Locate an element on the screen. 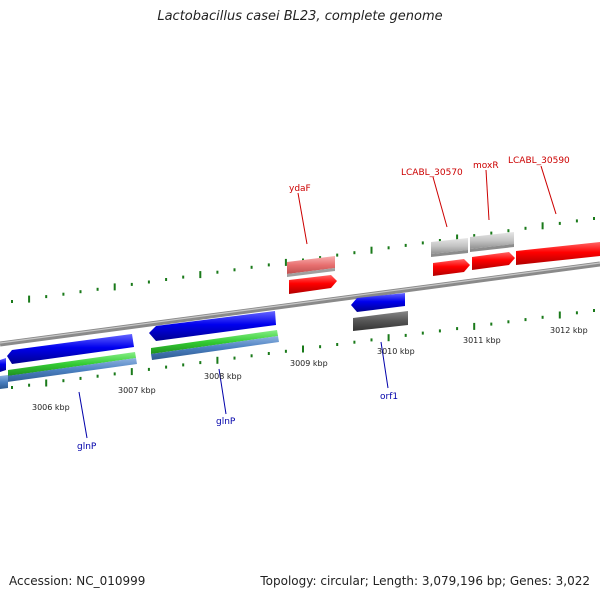 The height and width of the screenshot is (600, 600). gene-label-moxR: moxR is located at coordinates (486, 166).